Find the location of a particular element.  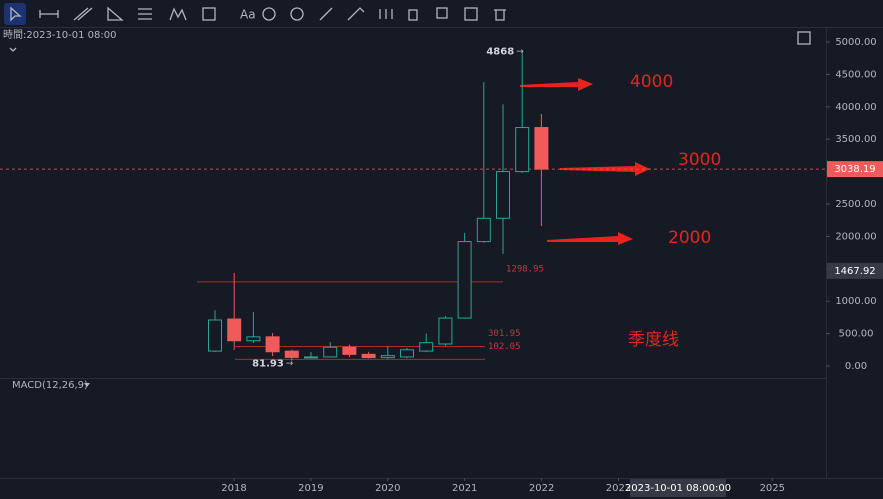

cursor-icon is located at coordinates (16, 14).